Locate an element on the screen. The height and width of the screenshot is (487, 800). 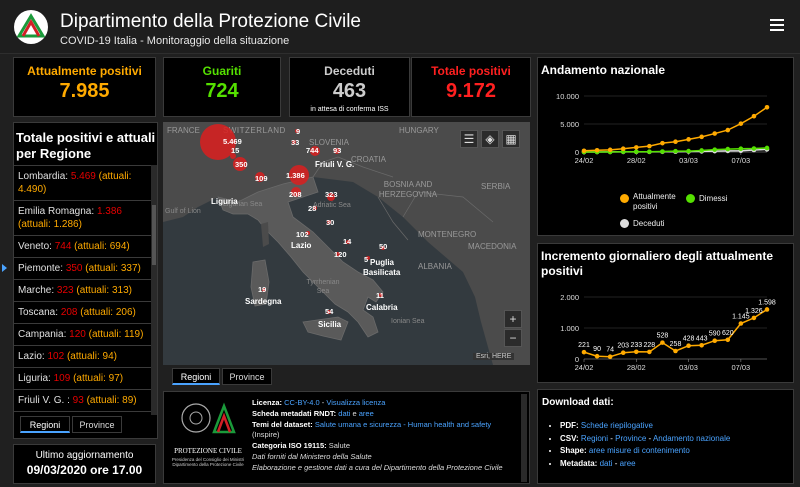
map-tab-regioni: Regioni is located at coordinates (196, 376).